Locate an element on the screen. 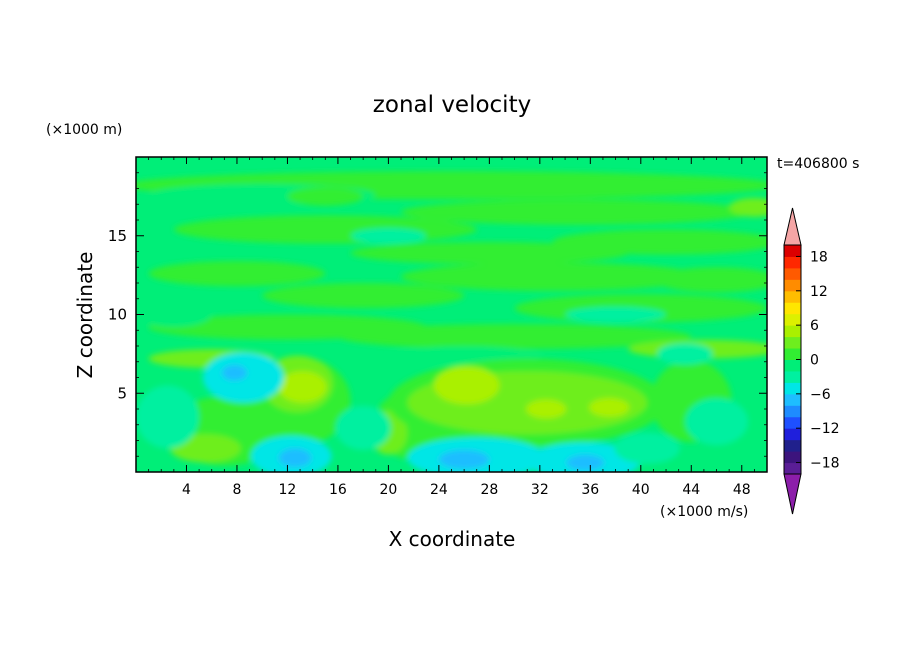 The image size is (904, 654). colorbar-under-arrow is located at coordinates (792, 494).